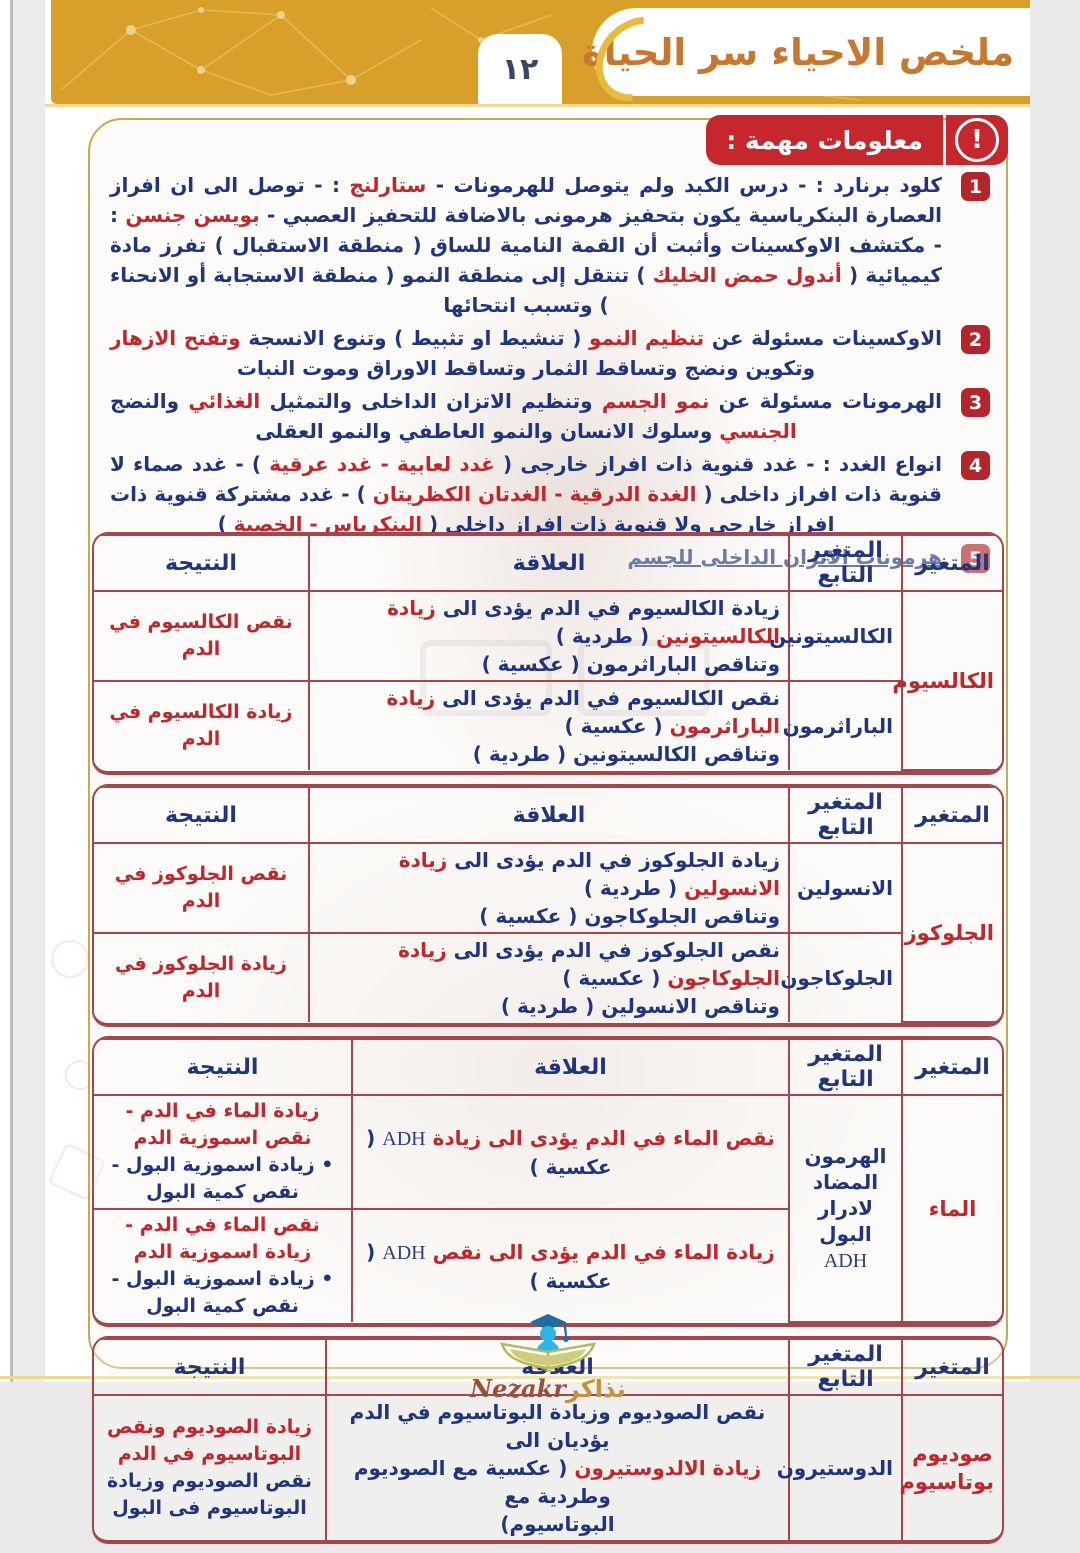  What do you see at coordinates (175, 338) in the screenshot?
I see `text-segment: وتفتح الازهار` at bounding box center [175, 338].